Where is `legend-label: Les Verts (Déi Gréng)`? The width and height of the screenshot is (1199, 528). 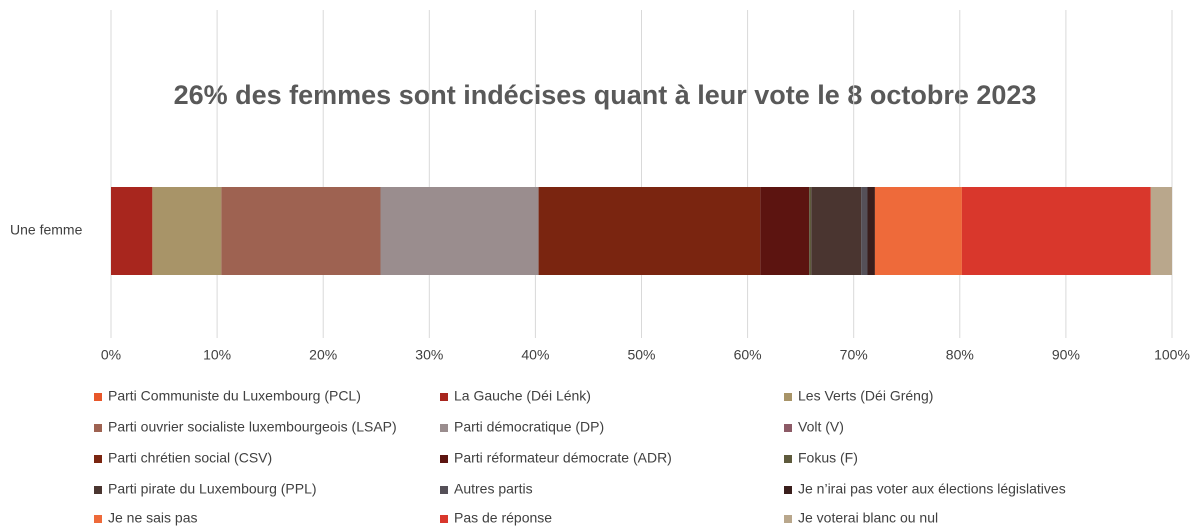 legend-label: Les Verts (Déi Gréng) is located at coordinates (865, 396).